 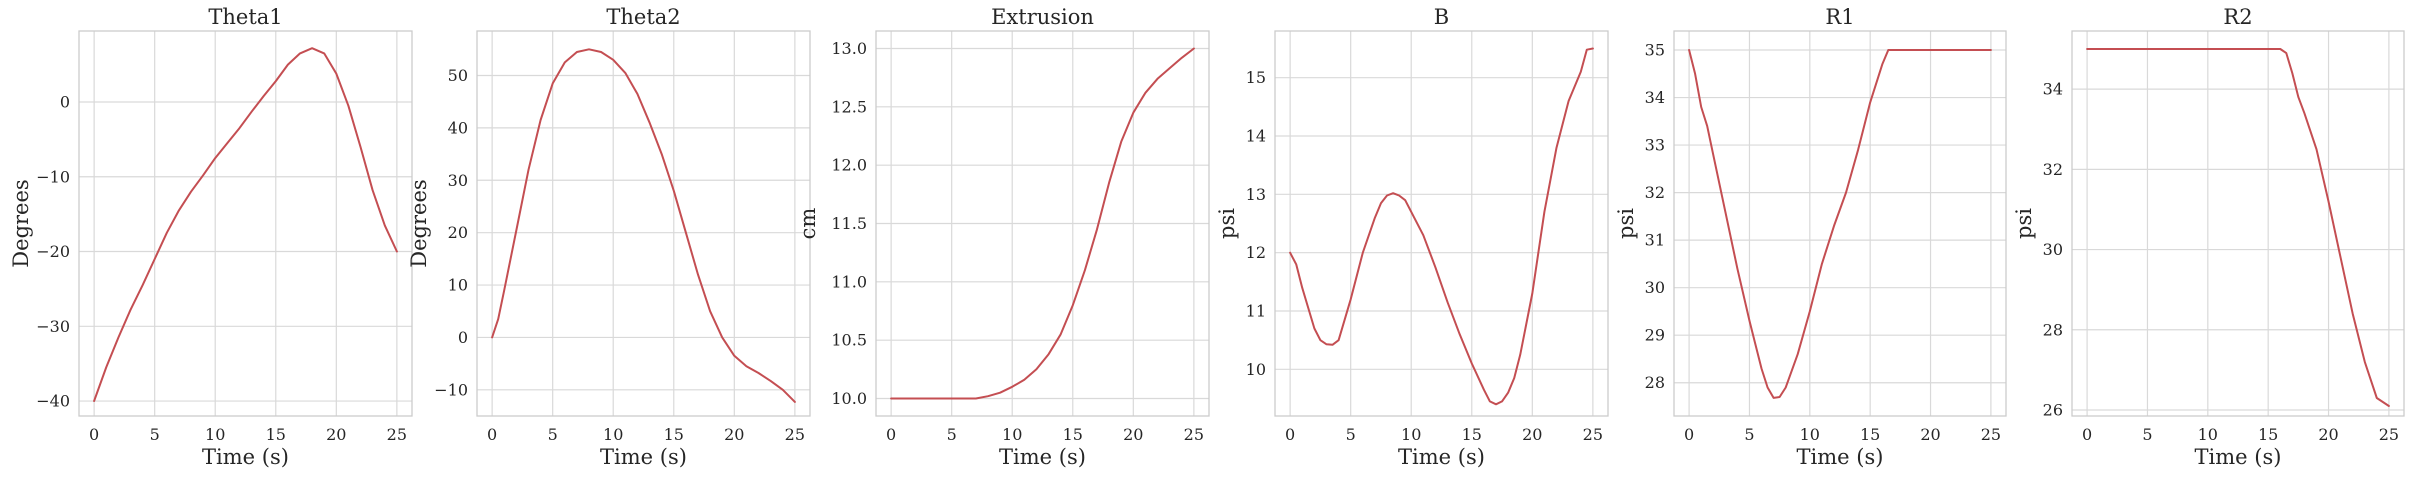 What do you see at coordinates (53, 251) in the screenshot?
I see `y-tick-label: −20` at bounding box center [53, 251].